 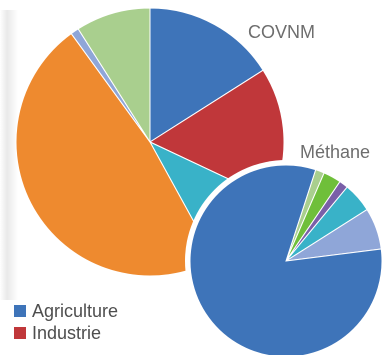 I want to click on legend-item-industrie: Industrie, so click(x=66, y=333).